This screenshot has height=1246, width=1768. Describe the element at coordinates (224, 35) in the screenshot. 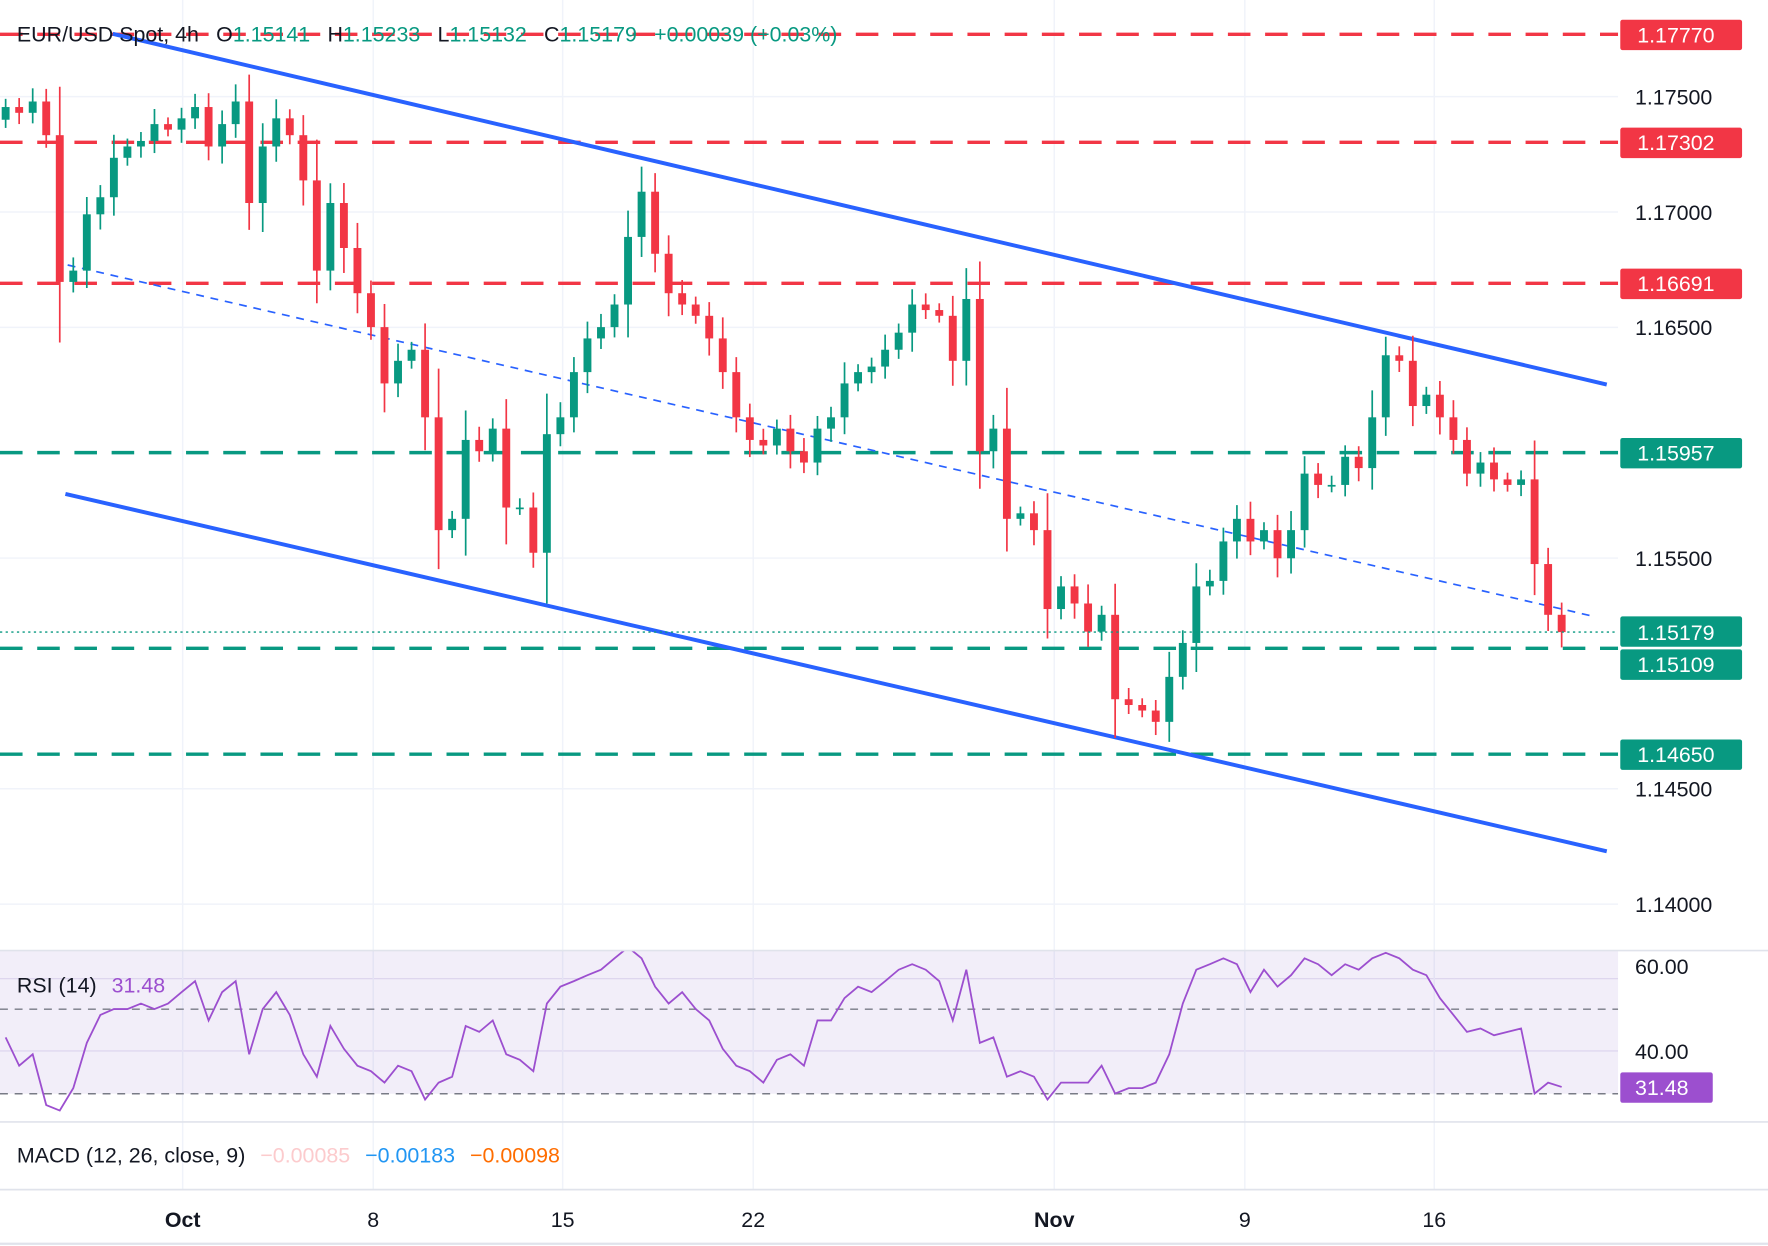

I see `open-label: O` at that location.